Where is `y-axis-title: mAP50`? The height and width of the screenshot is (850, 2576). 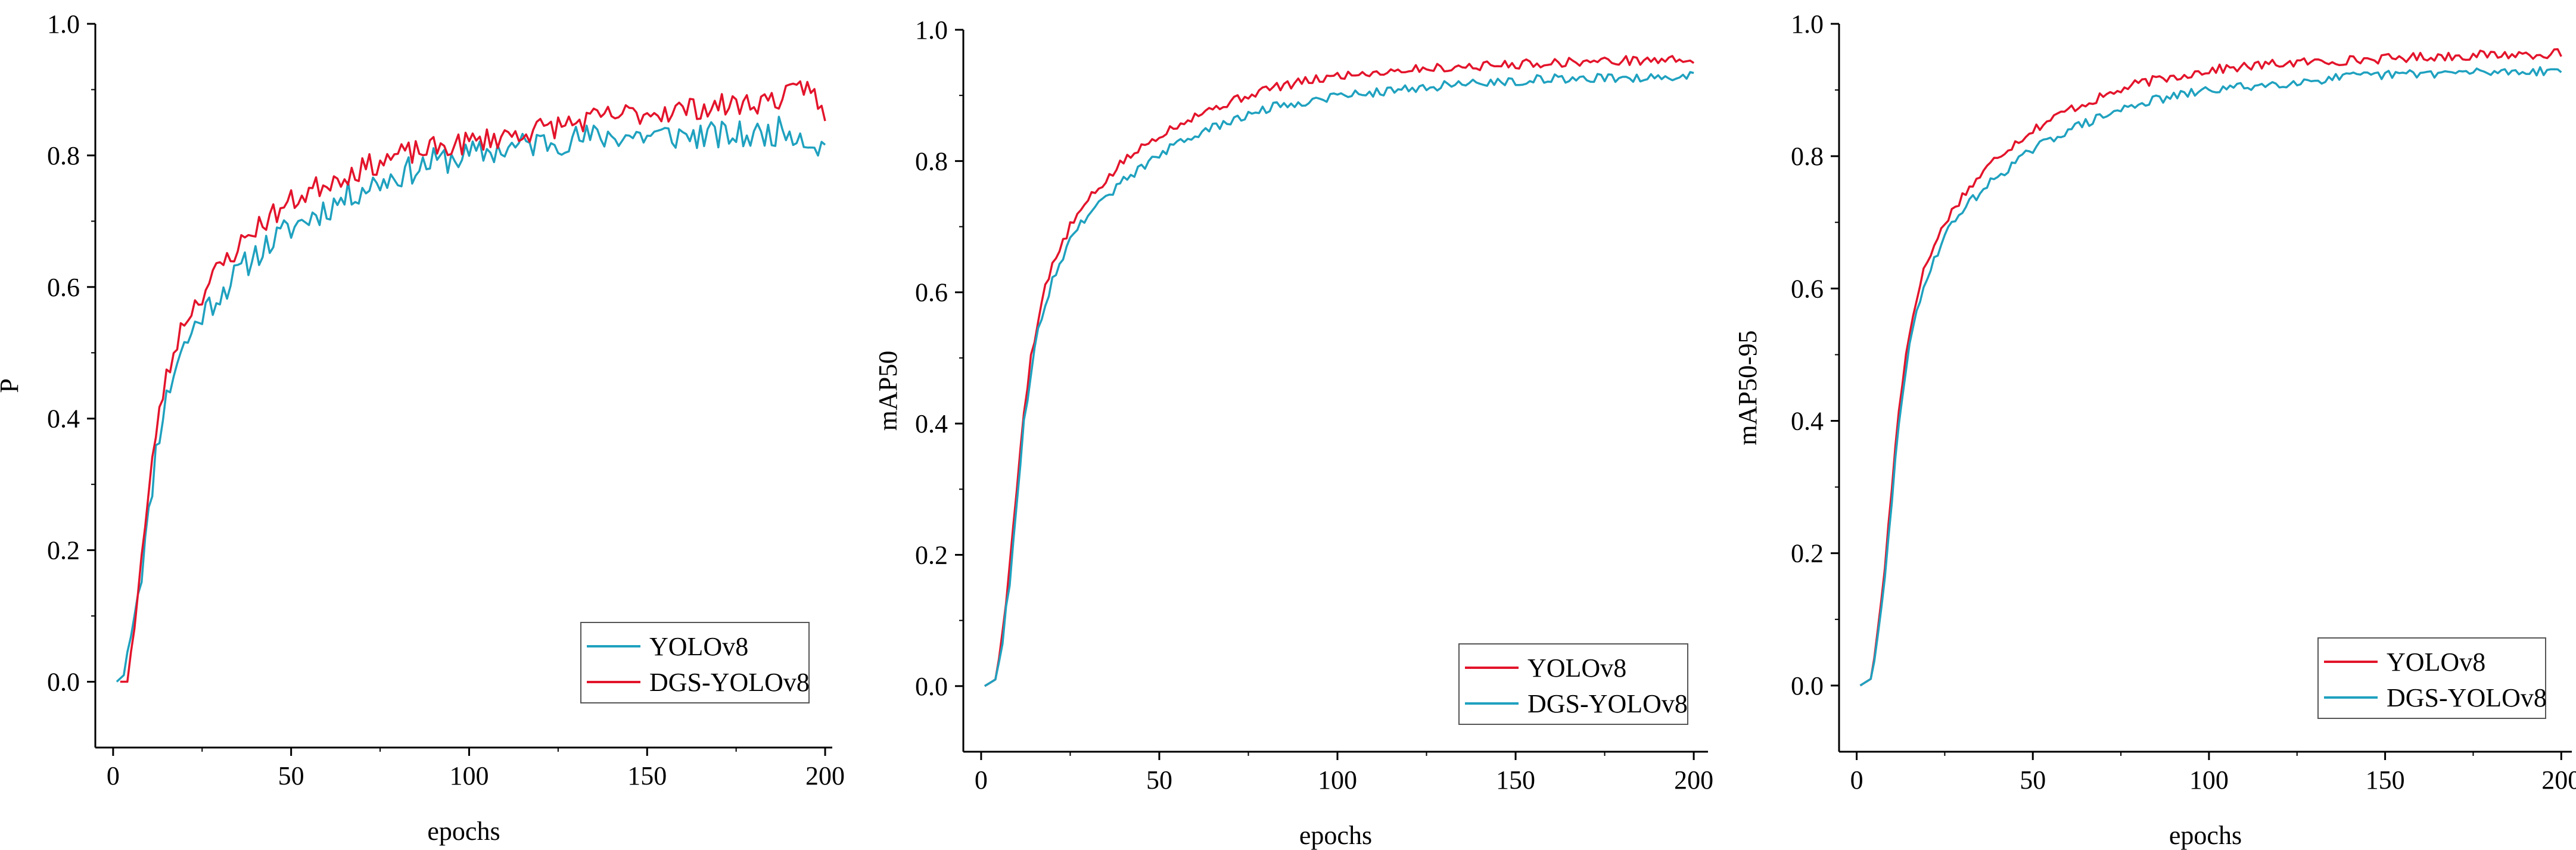 y-axis-title: mAP50 is located at coordinates (888, 391).